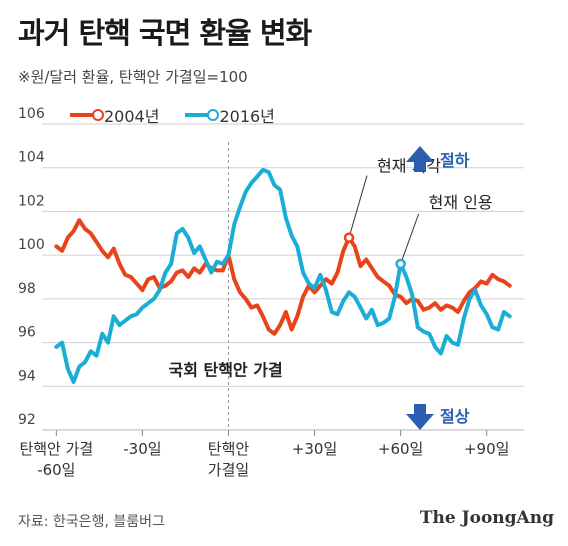  What do you see at coordinates (247, 116) in the screenshot?
I see `legend-label-2016: 2016년` at bounding box center [247, 116].